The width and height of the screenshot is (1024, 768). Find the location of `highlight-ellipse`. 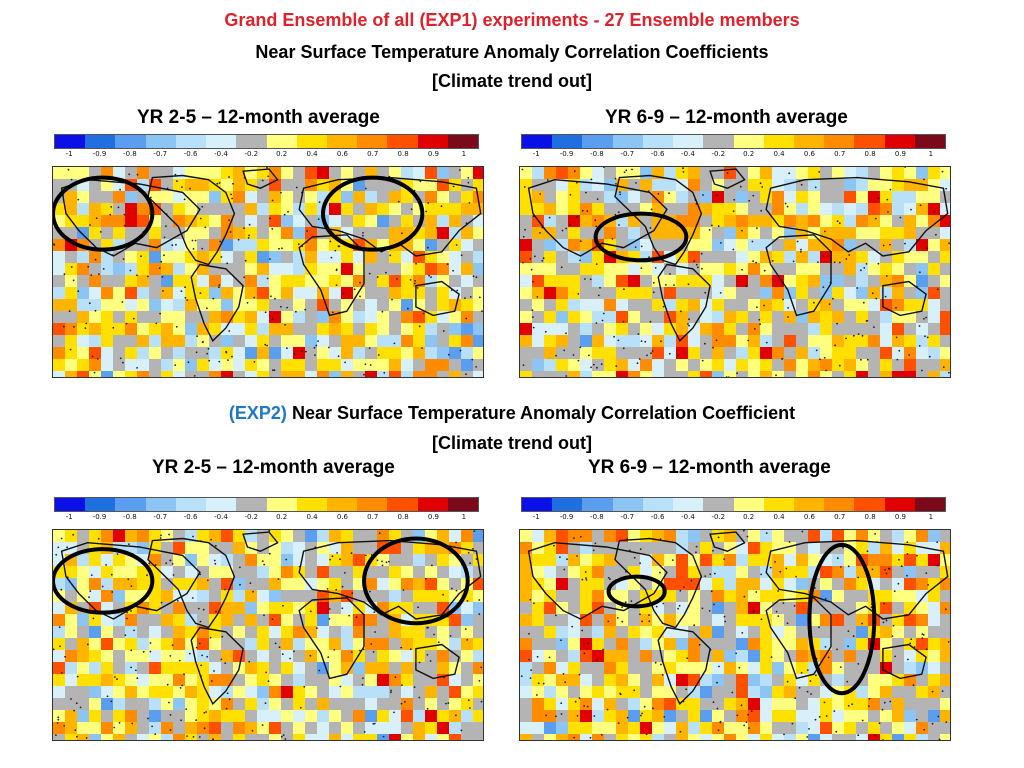

highlight-ellipse is located at coordinates (842, 619).